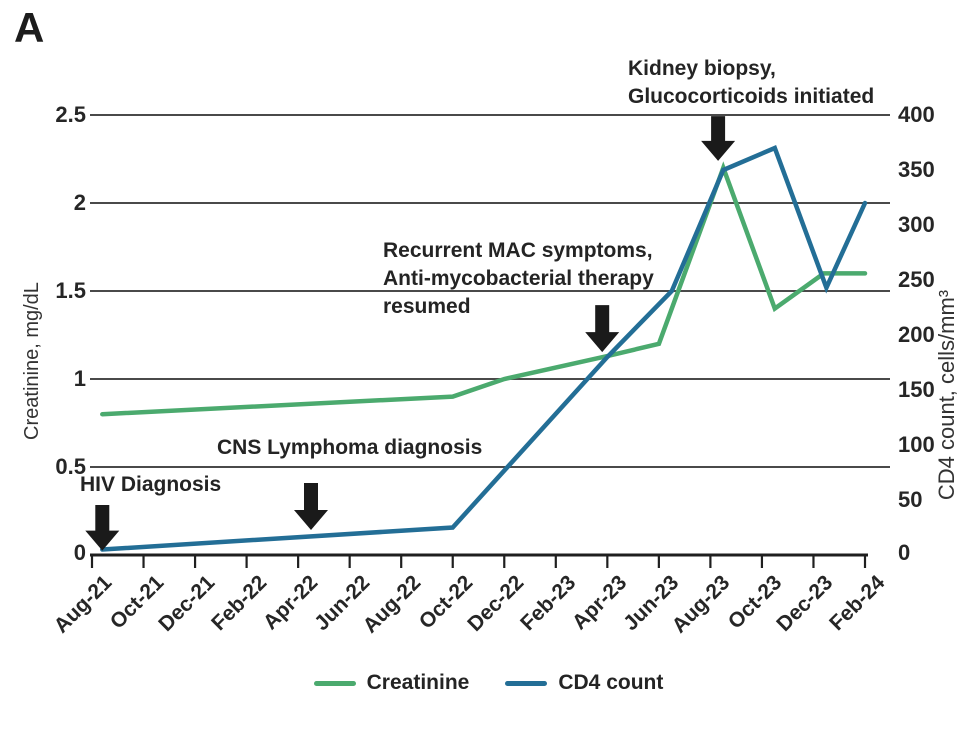  I want to click on y-right-axis-title: CD4 count, cells/mm³, so click(946, 395).